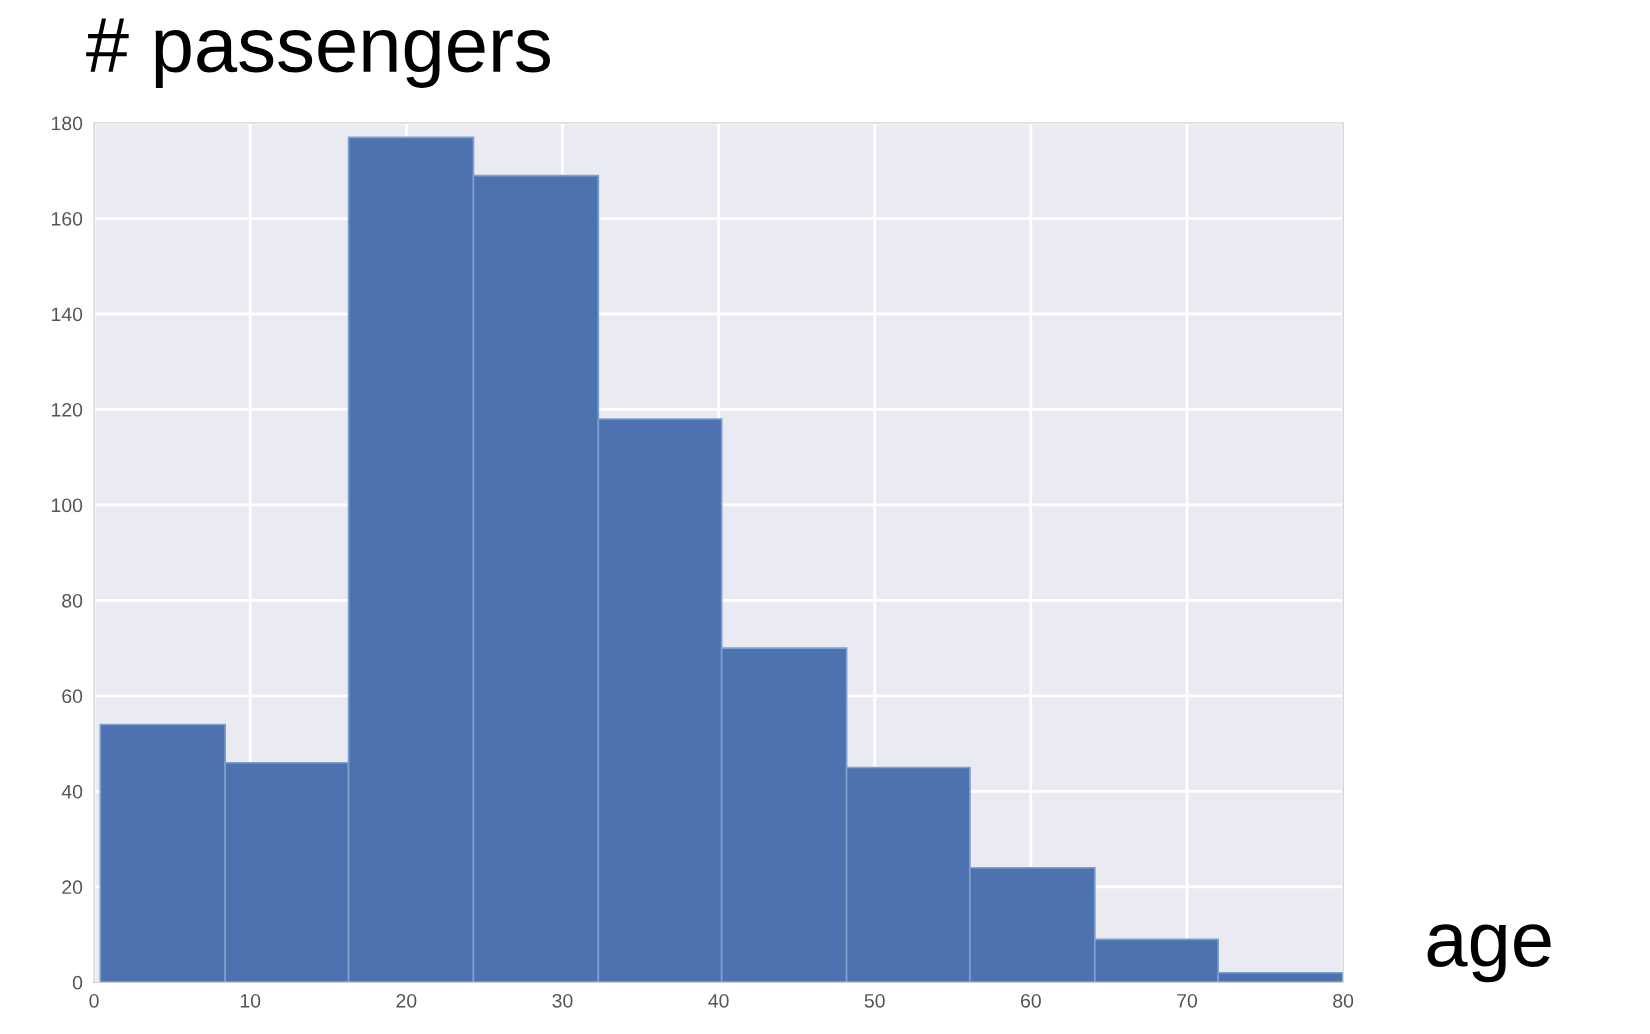 Image resolution: width=1650 pixels, height=1034 pixels. Describe the element at coordinates (67, 123) in the screenshot. I see `y-tick-label: 180` at that location.